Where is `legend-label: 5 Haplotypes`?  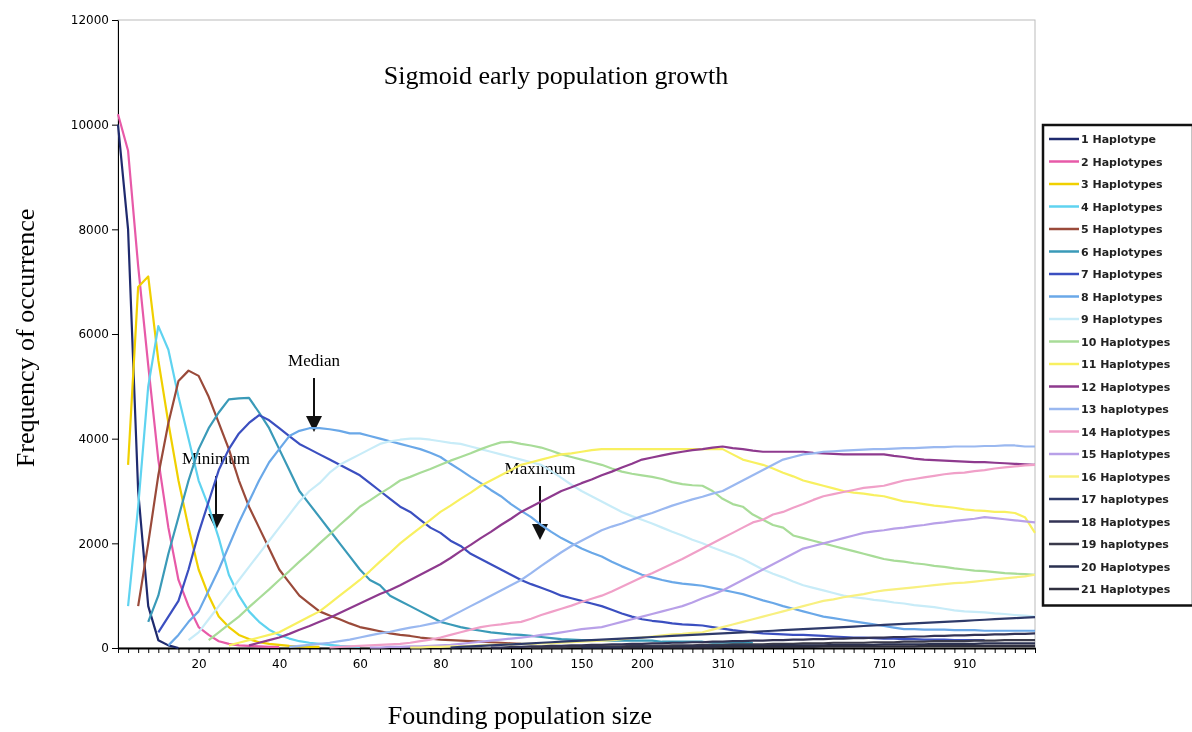
legend-label: 5 Haplotypes is located at coordinates (1122, 229).